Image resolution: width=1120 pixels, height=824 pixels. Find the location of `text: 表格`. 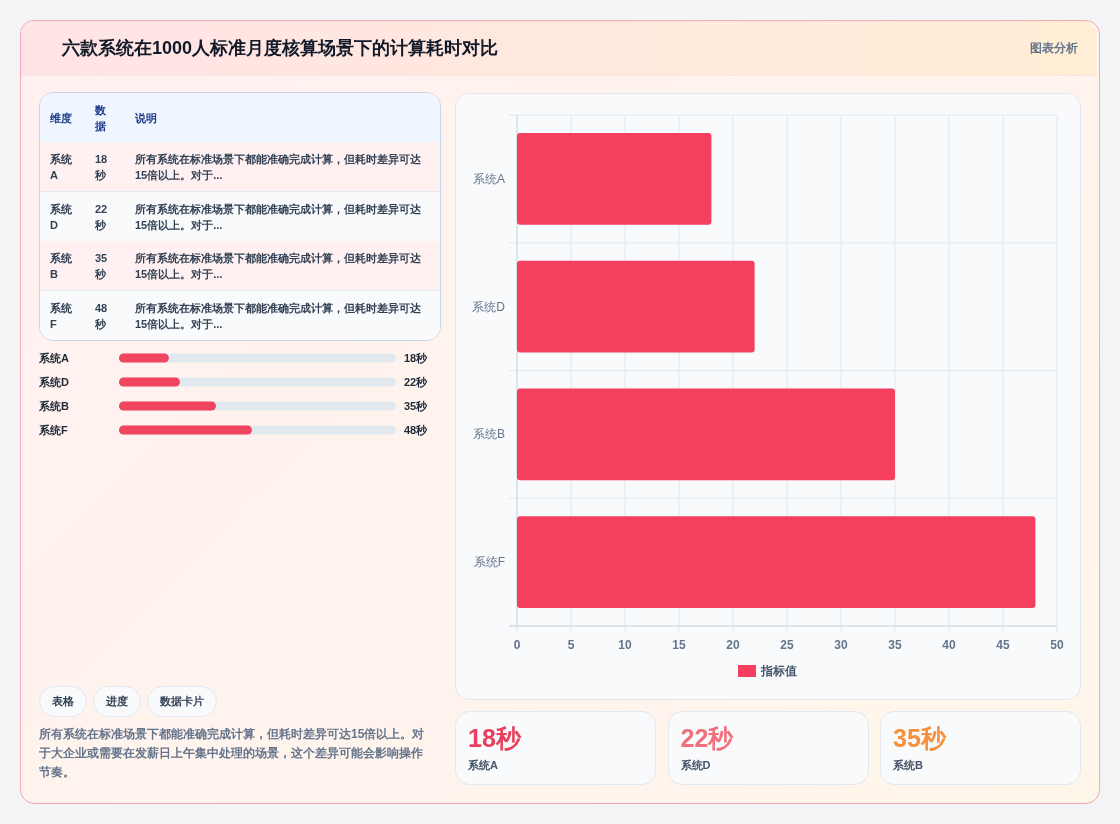

text: 表格 is located at coordinates (63, 701).